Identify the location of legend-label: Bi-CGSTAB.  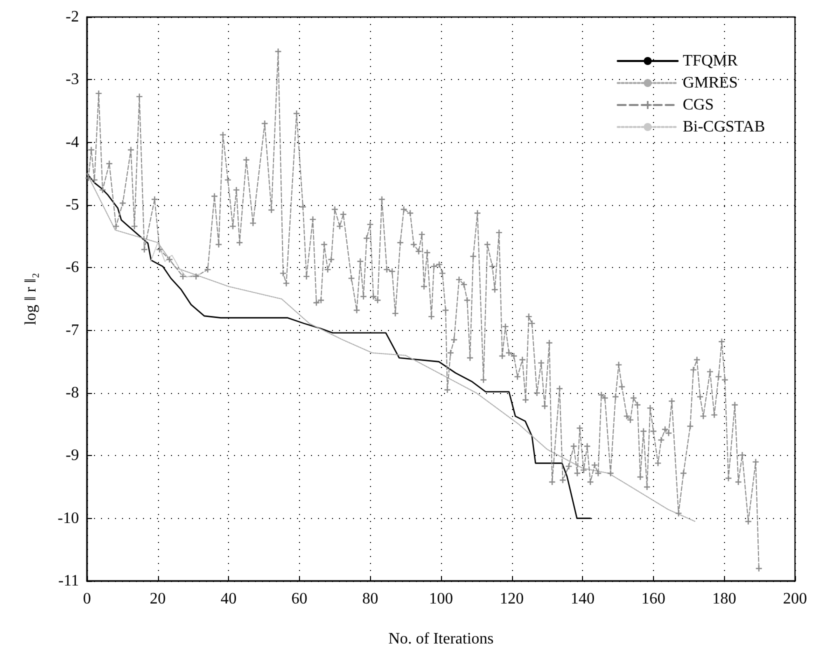
(724, 127).